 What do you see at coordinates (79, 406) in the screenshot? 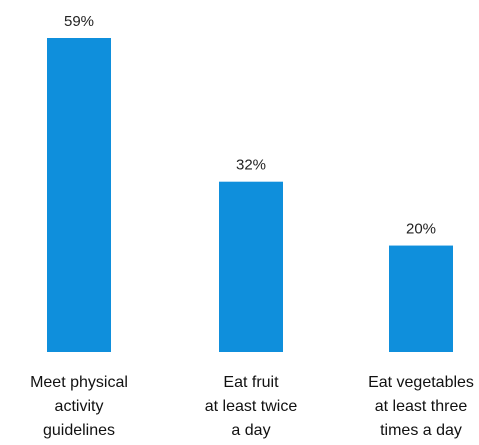
I see `category-label-1-line-2: activity` at bounding box center [79, 406].